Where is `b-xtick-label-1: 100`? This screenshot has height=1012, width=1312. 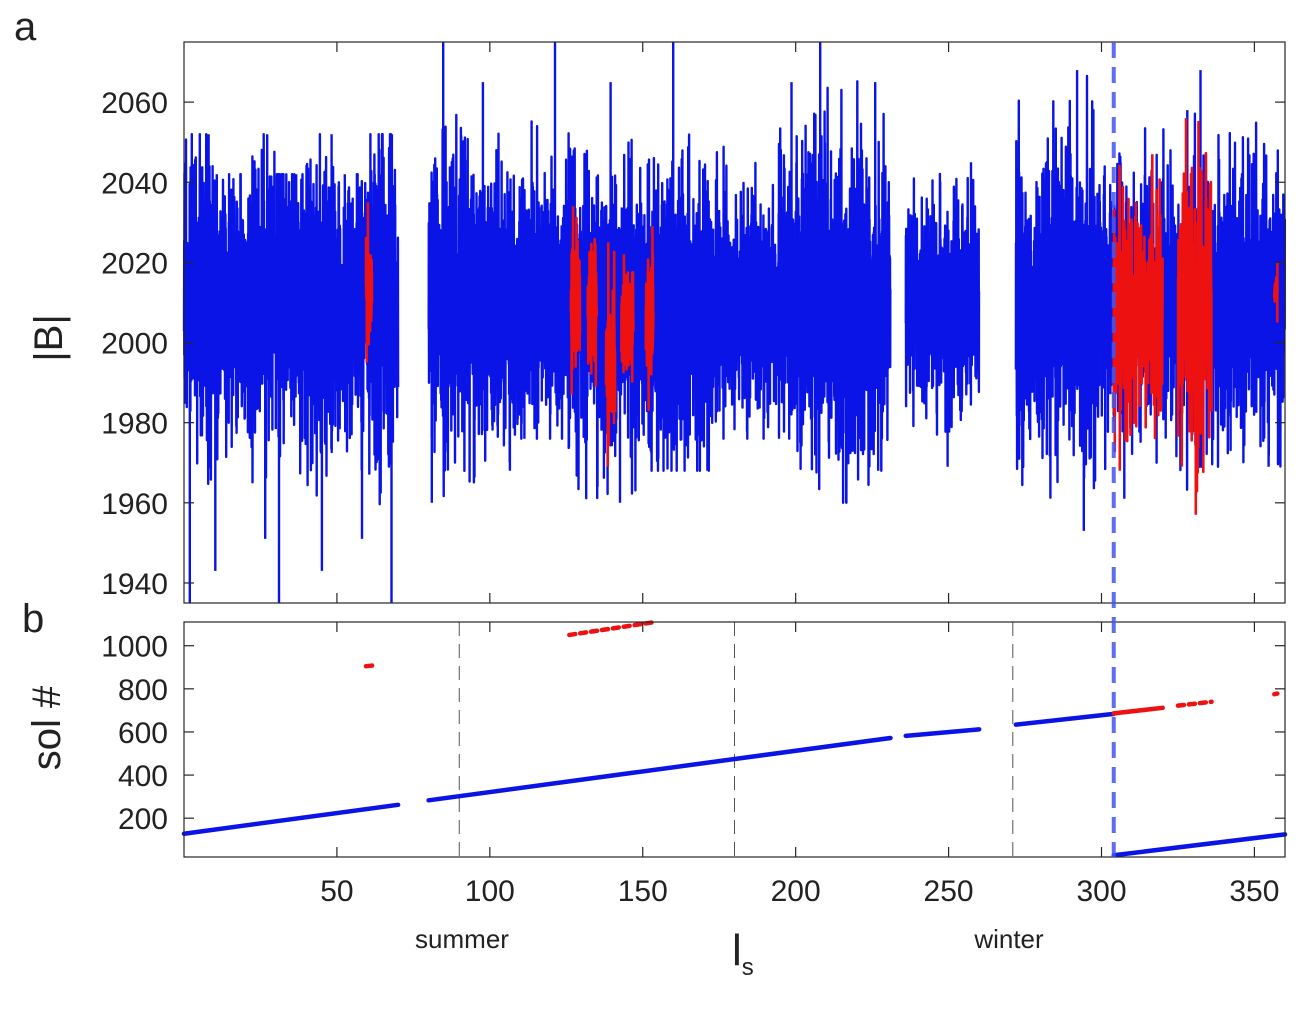 b-xtick-label-1: 100 is located at coordinates (490, 891).